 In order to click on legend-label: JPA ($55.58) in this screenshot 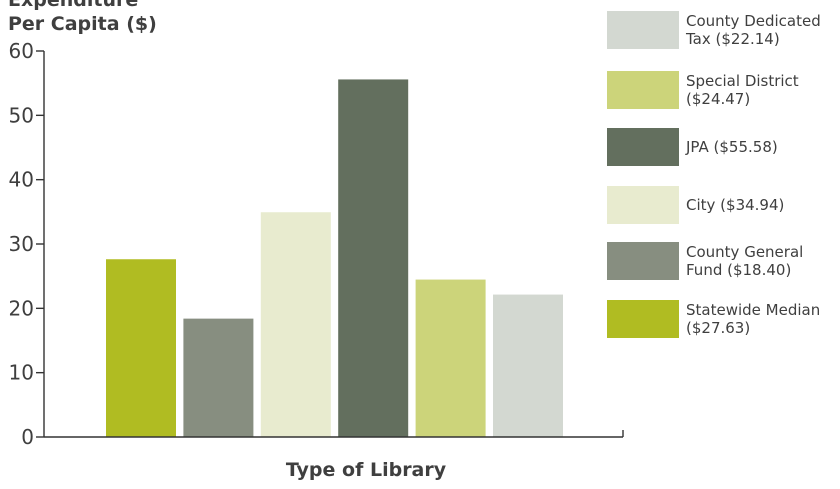, I will do `click(731, 147)`.